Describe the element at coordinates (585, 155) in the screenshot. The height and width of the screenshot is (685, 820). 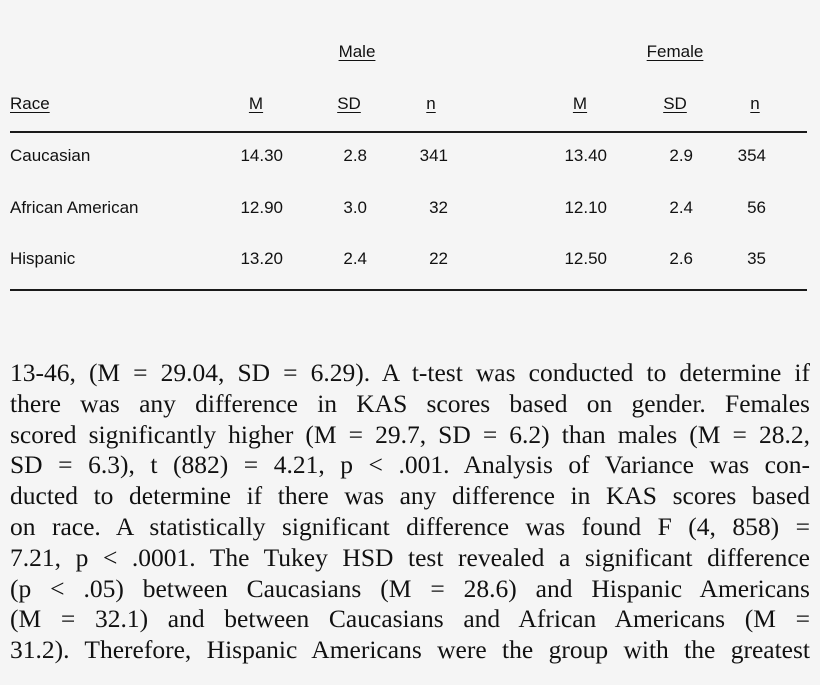
I see `cell-female-m: 13.40` at that location.